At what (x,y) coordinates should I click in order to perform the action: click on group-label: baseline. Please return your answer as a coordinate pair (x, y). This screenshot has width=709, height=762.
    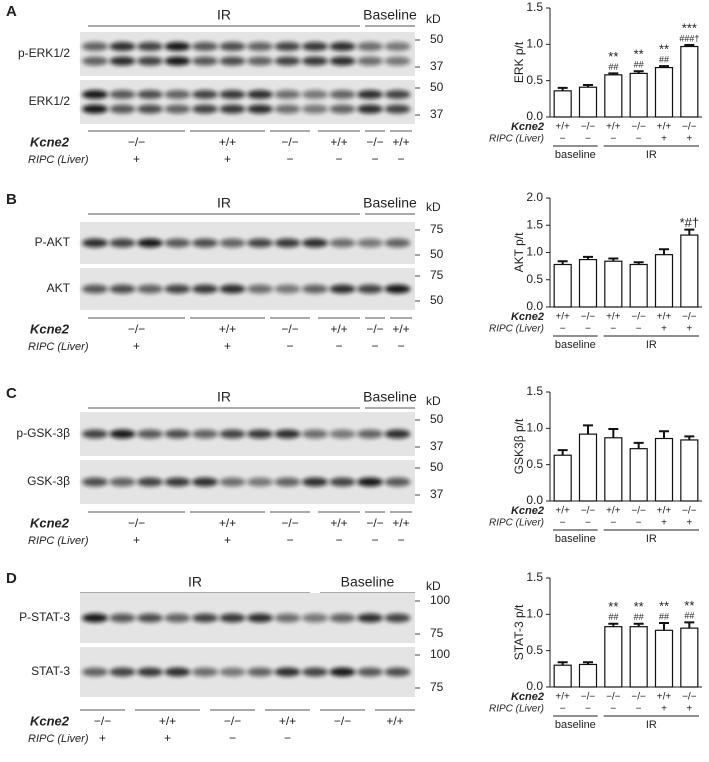
    Looking at the image, I should click on (575, 345).